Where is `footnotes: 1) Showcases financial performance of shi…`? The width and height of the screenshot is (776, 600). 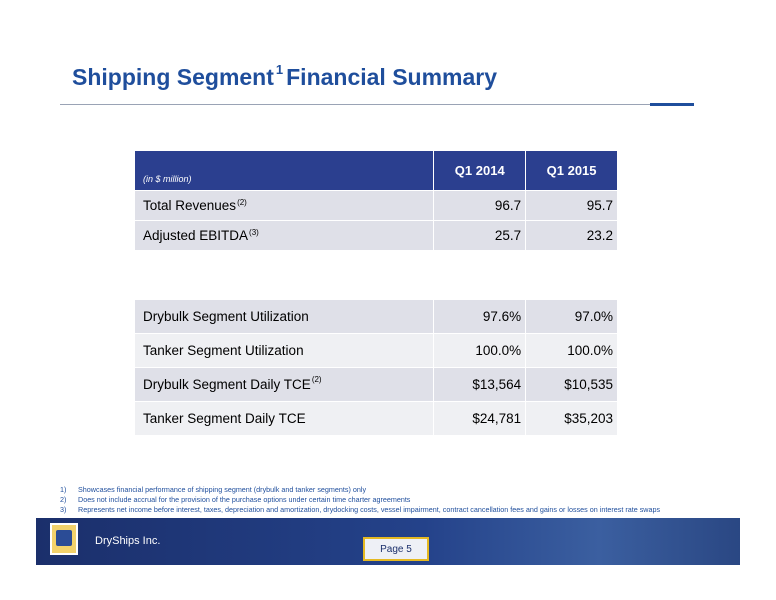
footnotes: 1) Showcases financial performance of shi… is located at coordinates (360, 500).